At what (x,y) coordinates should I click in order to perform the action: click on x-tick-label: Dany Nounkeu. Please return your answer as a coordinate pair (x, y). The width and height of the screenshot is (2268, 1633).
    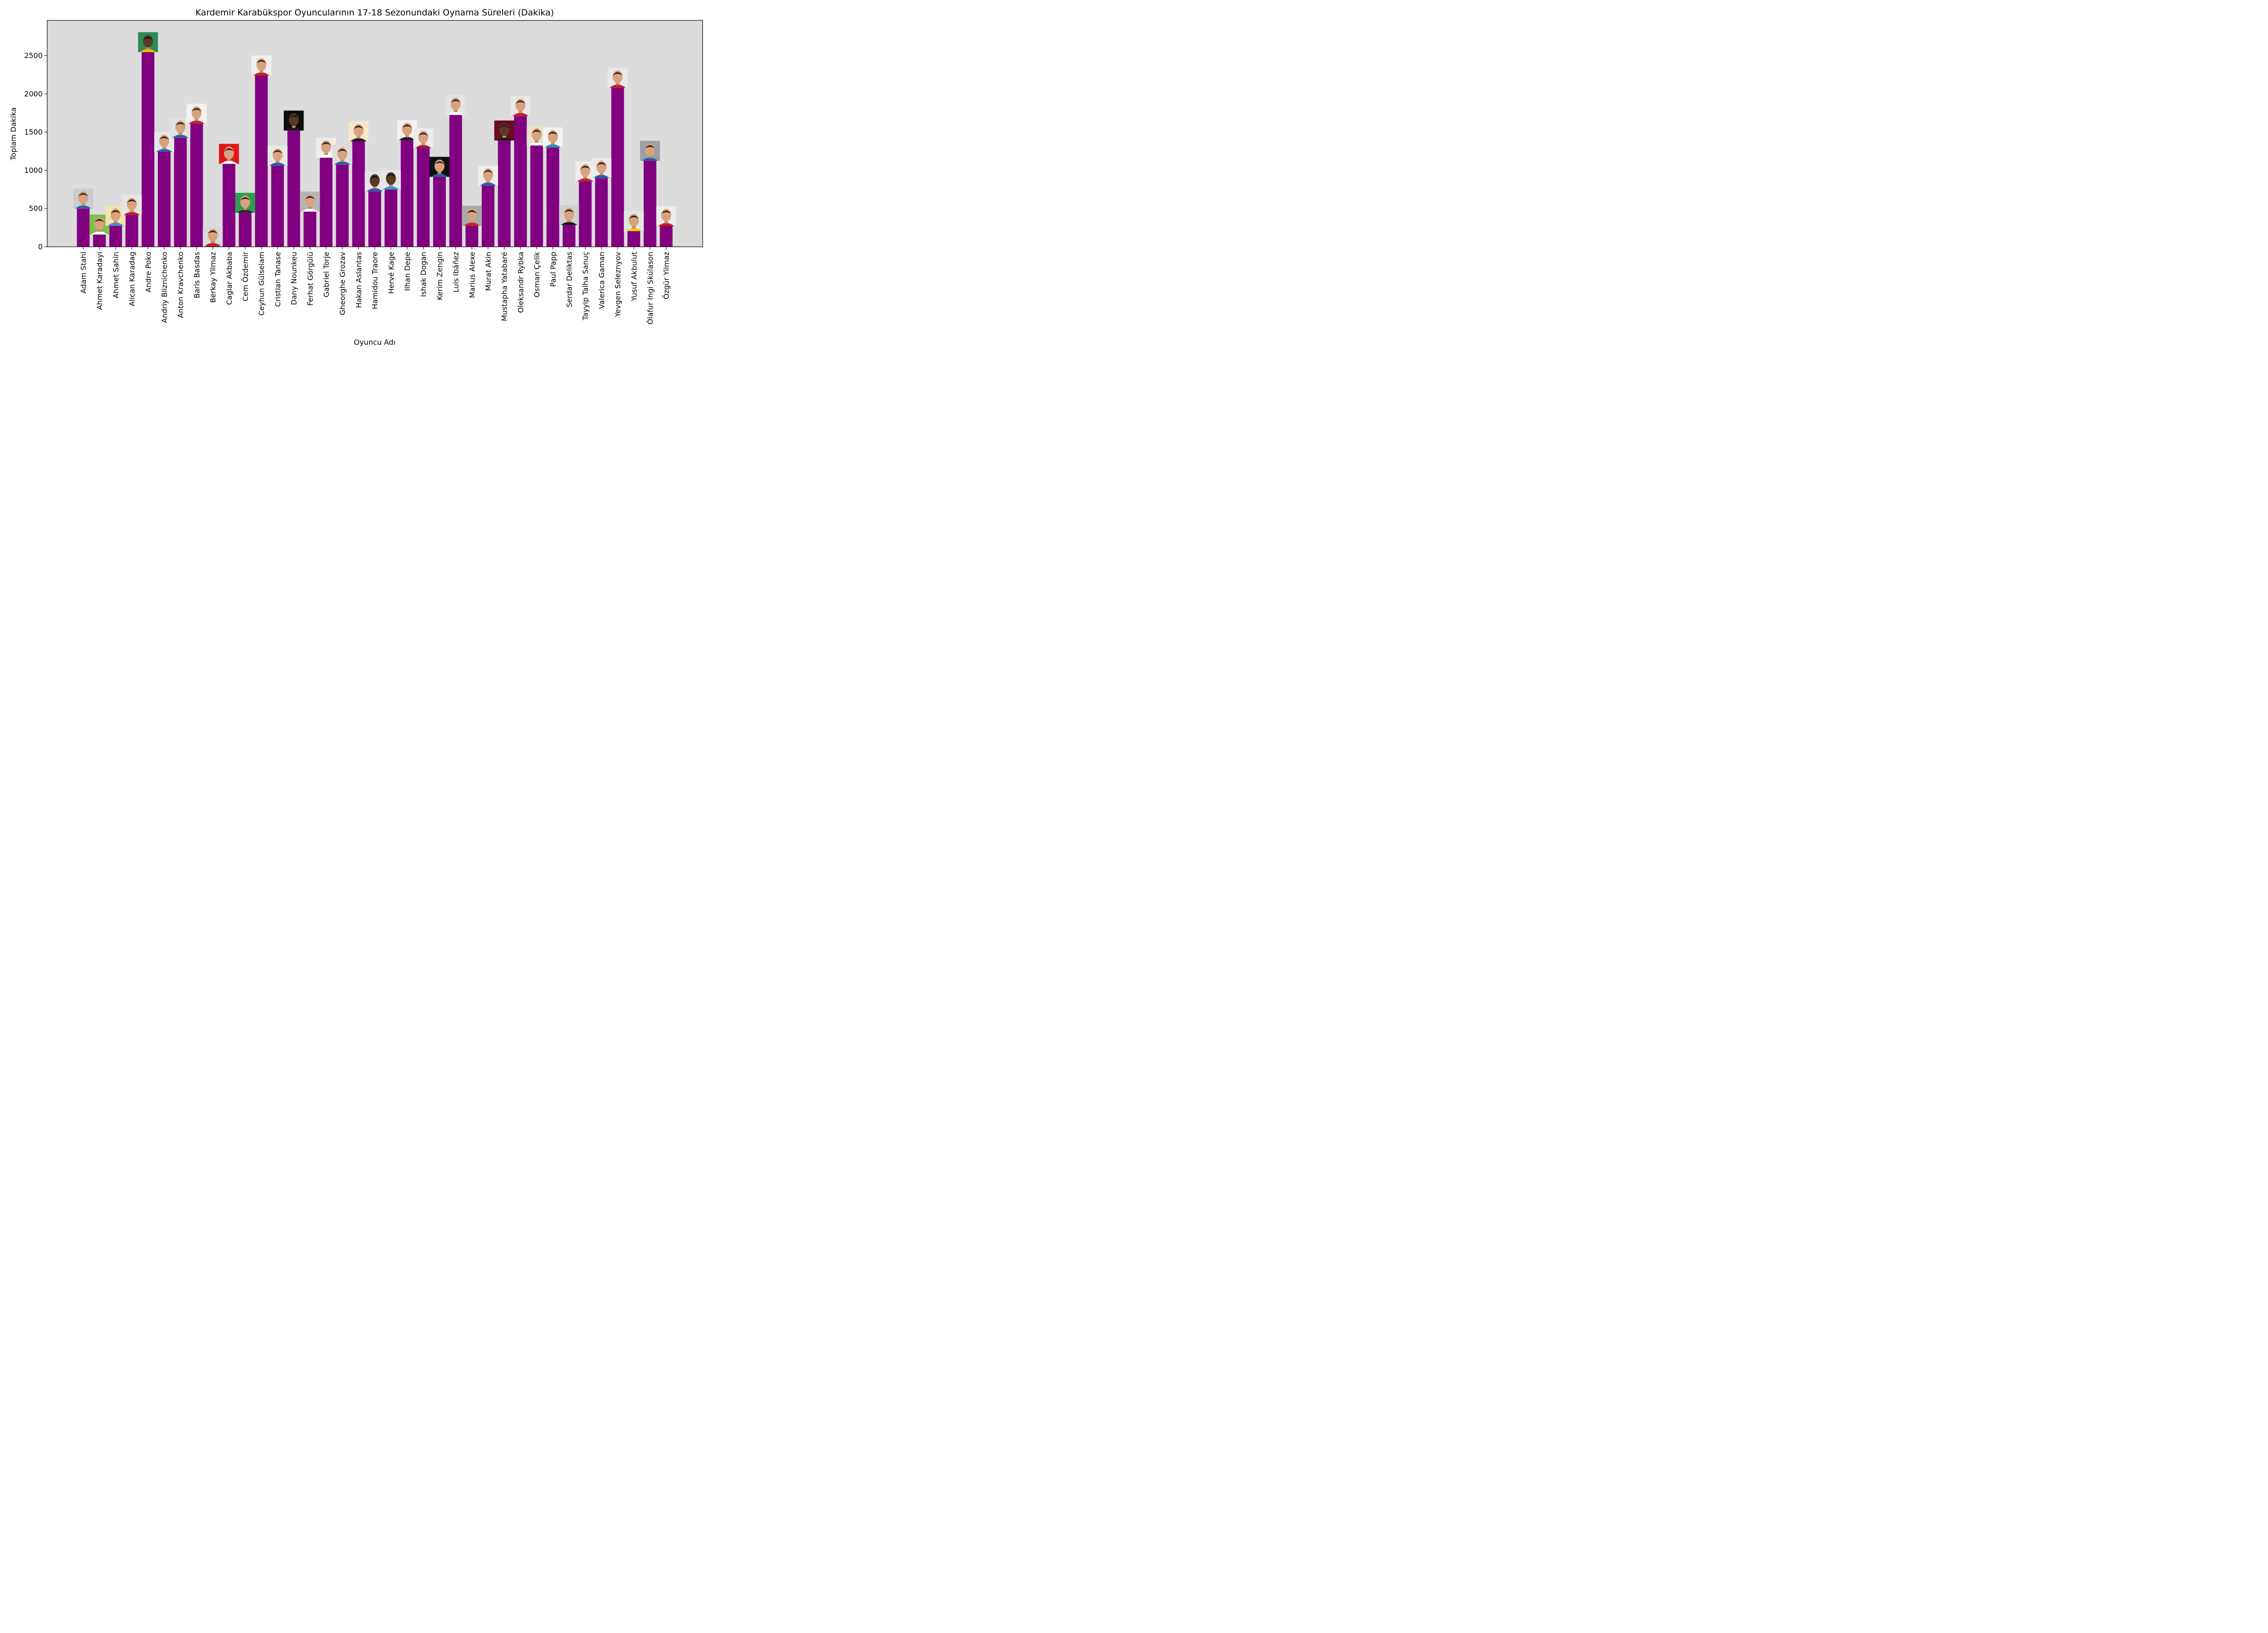
    Looking at the image, I should click on (294, 278).